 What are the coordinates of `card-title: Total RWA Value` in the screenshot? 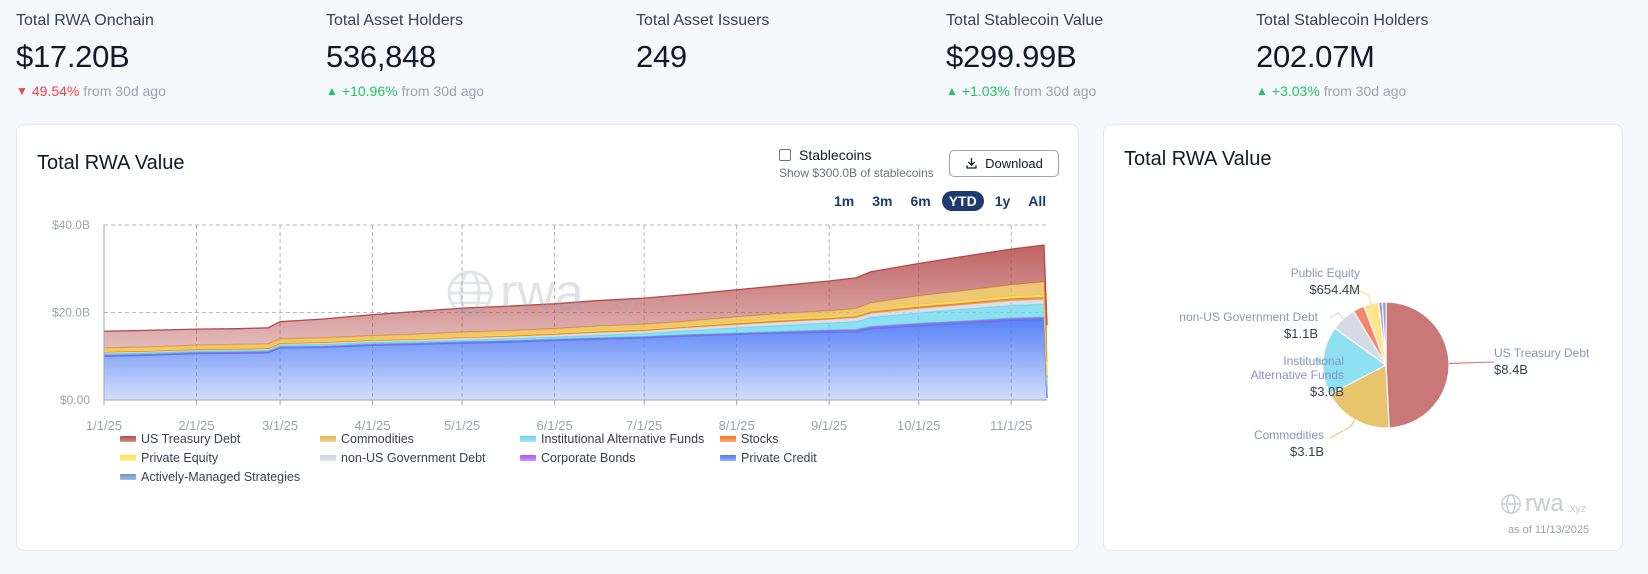 It's located at (1198, 159).